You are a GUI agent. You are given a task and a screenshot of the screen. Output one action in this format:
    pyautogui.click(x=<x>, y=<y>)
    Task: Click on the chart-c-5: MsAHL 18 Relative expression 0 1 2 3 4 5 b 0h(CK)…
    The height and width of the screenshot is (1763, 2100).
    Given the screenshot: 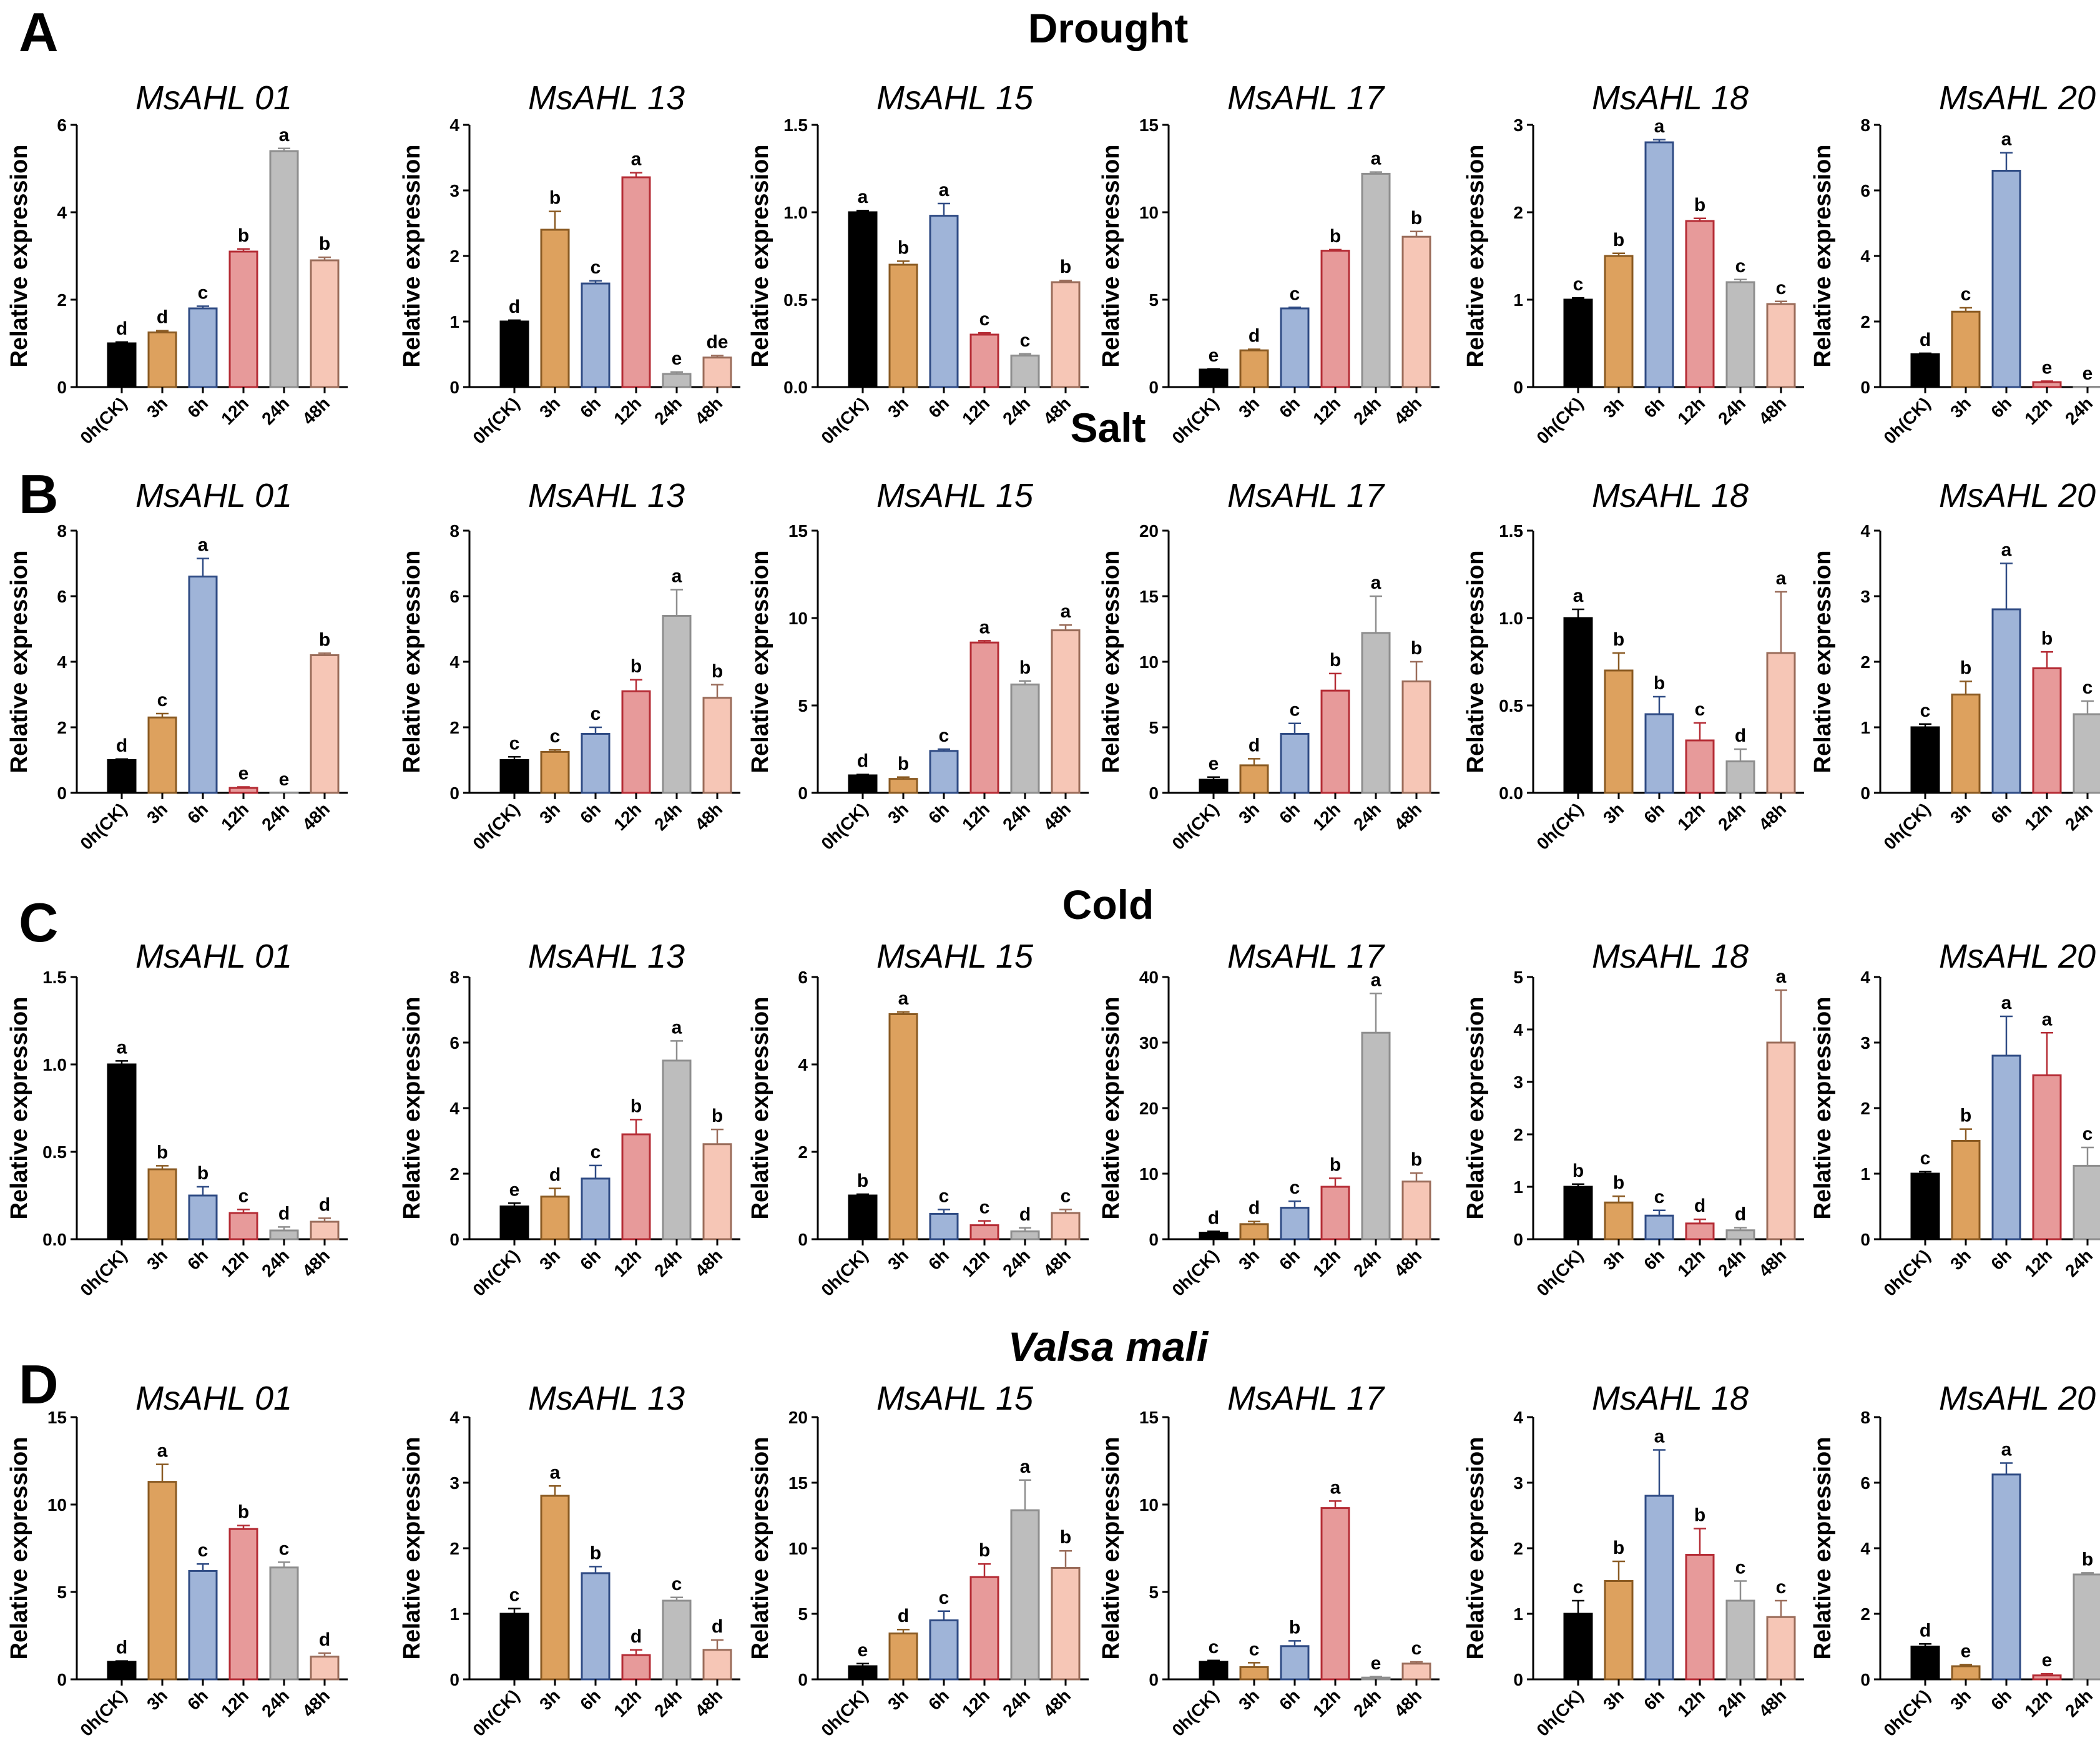 What is the action you would take?
    pyautogui.click(x=1634, y=1119)
    